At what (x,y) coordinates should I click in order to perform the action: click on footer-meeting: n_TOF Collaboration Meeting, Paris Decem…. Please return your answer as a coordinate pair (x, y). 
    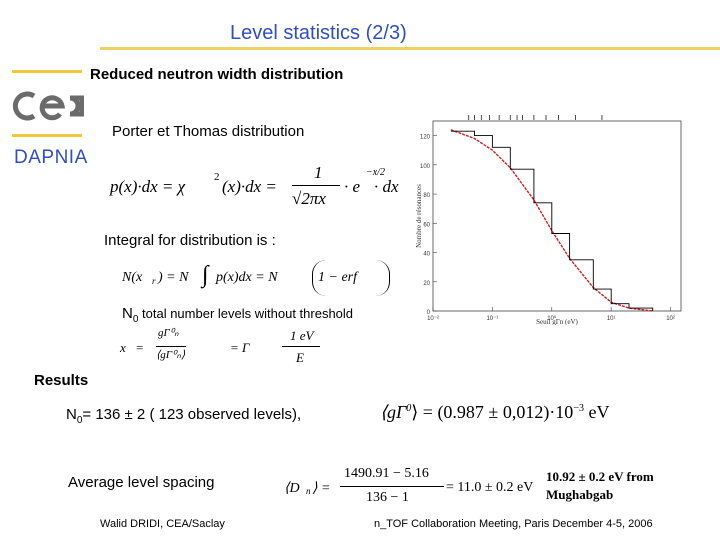
    Looking at the image, I should click on (513, 524).